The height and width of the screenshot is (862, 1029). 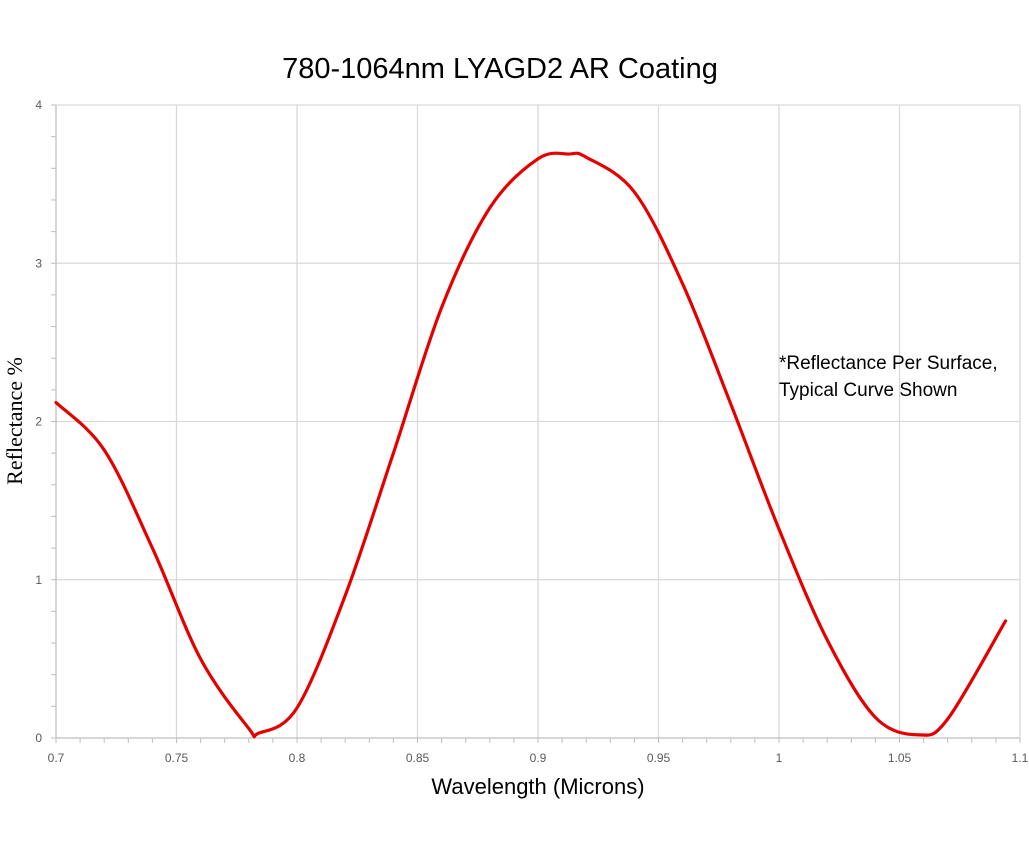 What do you see at coordinates (38, 580) in the screenshot?
I see `y-tick-label: 1` at bounding box center [38, 580].